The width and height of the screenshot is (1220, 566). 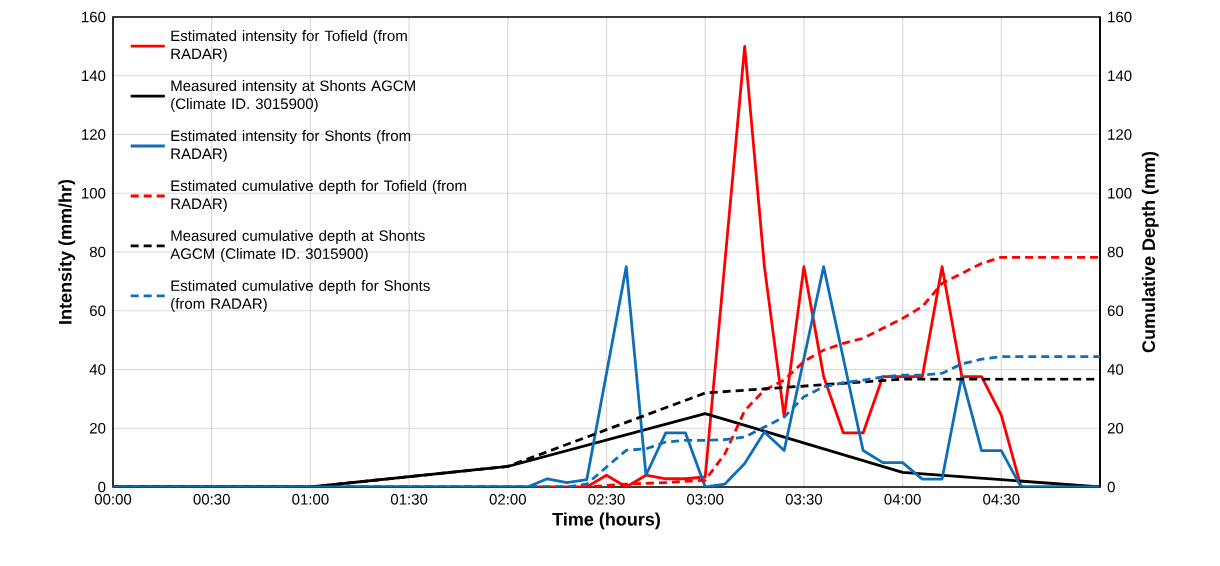 What do you see at coordinates (1115, 428) in the screenshot?
I see `y2-tick-label: 20` at bounding box center [1115, 428].